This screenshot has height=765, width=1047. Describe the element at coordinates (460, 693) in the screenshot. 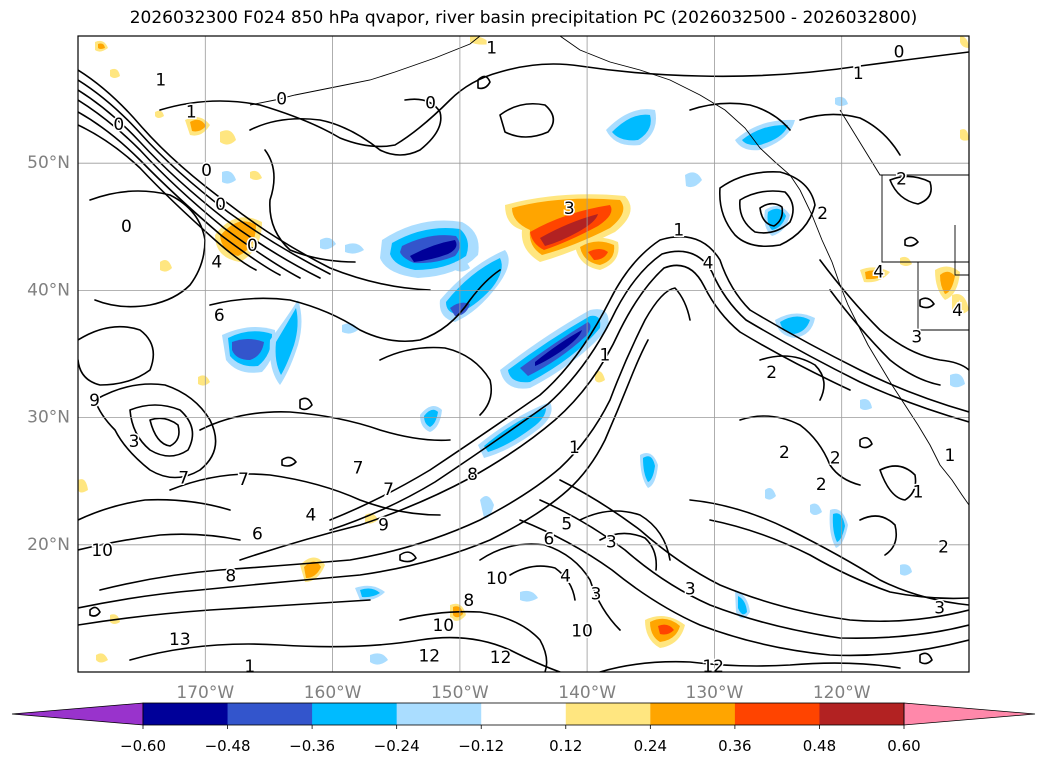

I see `longitude-tick-label: 150°W` at that location.